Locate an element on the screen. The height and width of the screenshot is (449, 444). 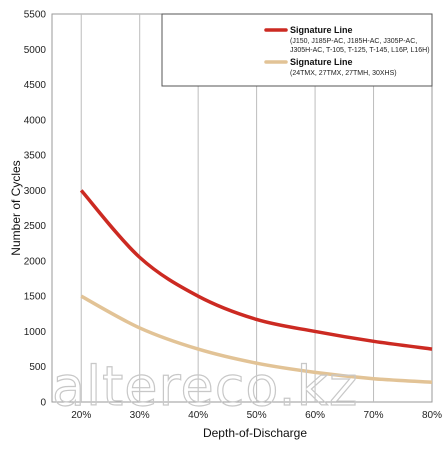
y-tick-label: 0 is located at coordinates (43, 403).